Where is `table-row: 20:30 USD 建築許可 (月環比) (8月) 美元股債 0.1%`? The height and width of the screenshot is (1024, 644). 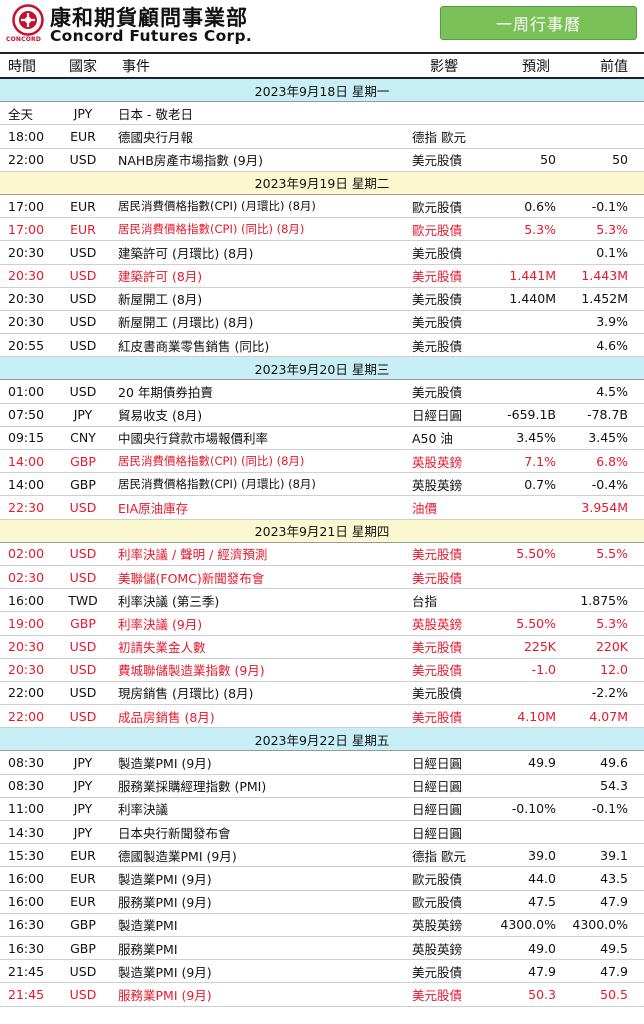 table-row: 20:30 USD 建築許可 (月環比) (8月) 美元股債 0.1% is located at coordinates (322, 253).